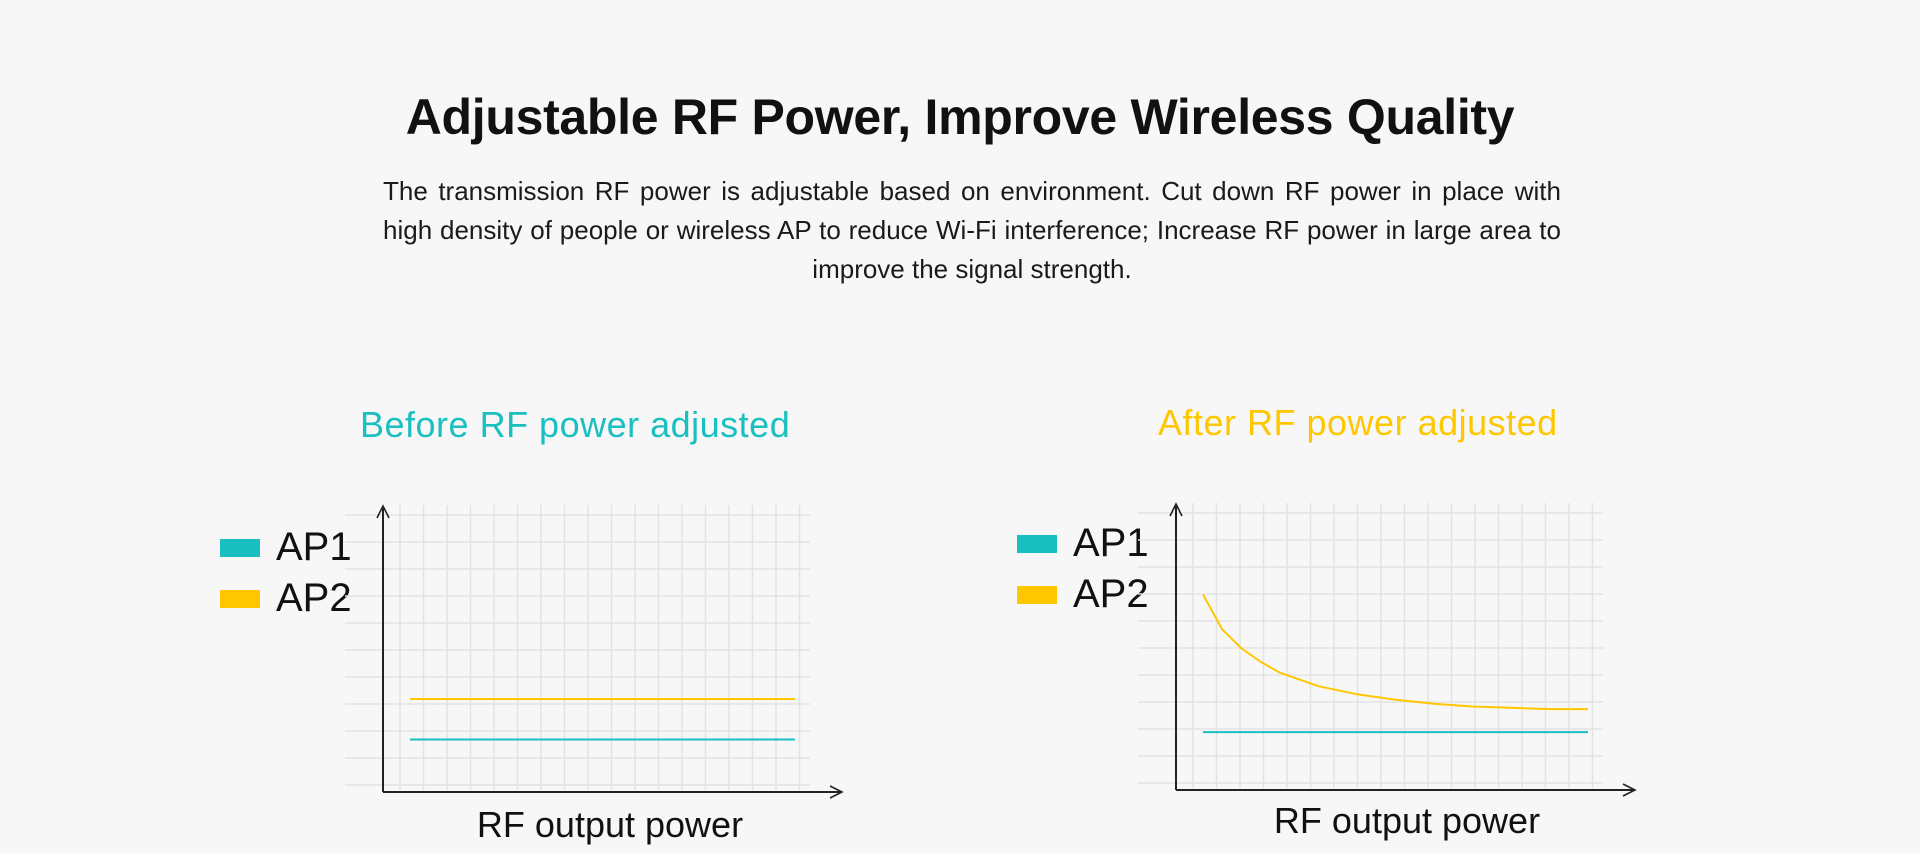  Describe the element at coordinates (1083, 568) in the screenshot. I see `legend-after: AP1 AP2` at that location.